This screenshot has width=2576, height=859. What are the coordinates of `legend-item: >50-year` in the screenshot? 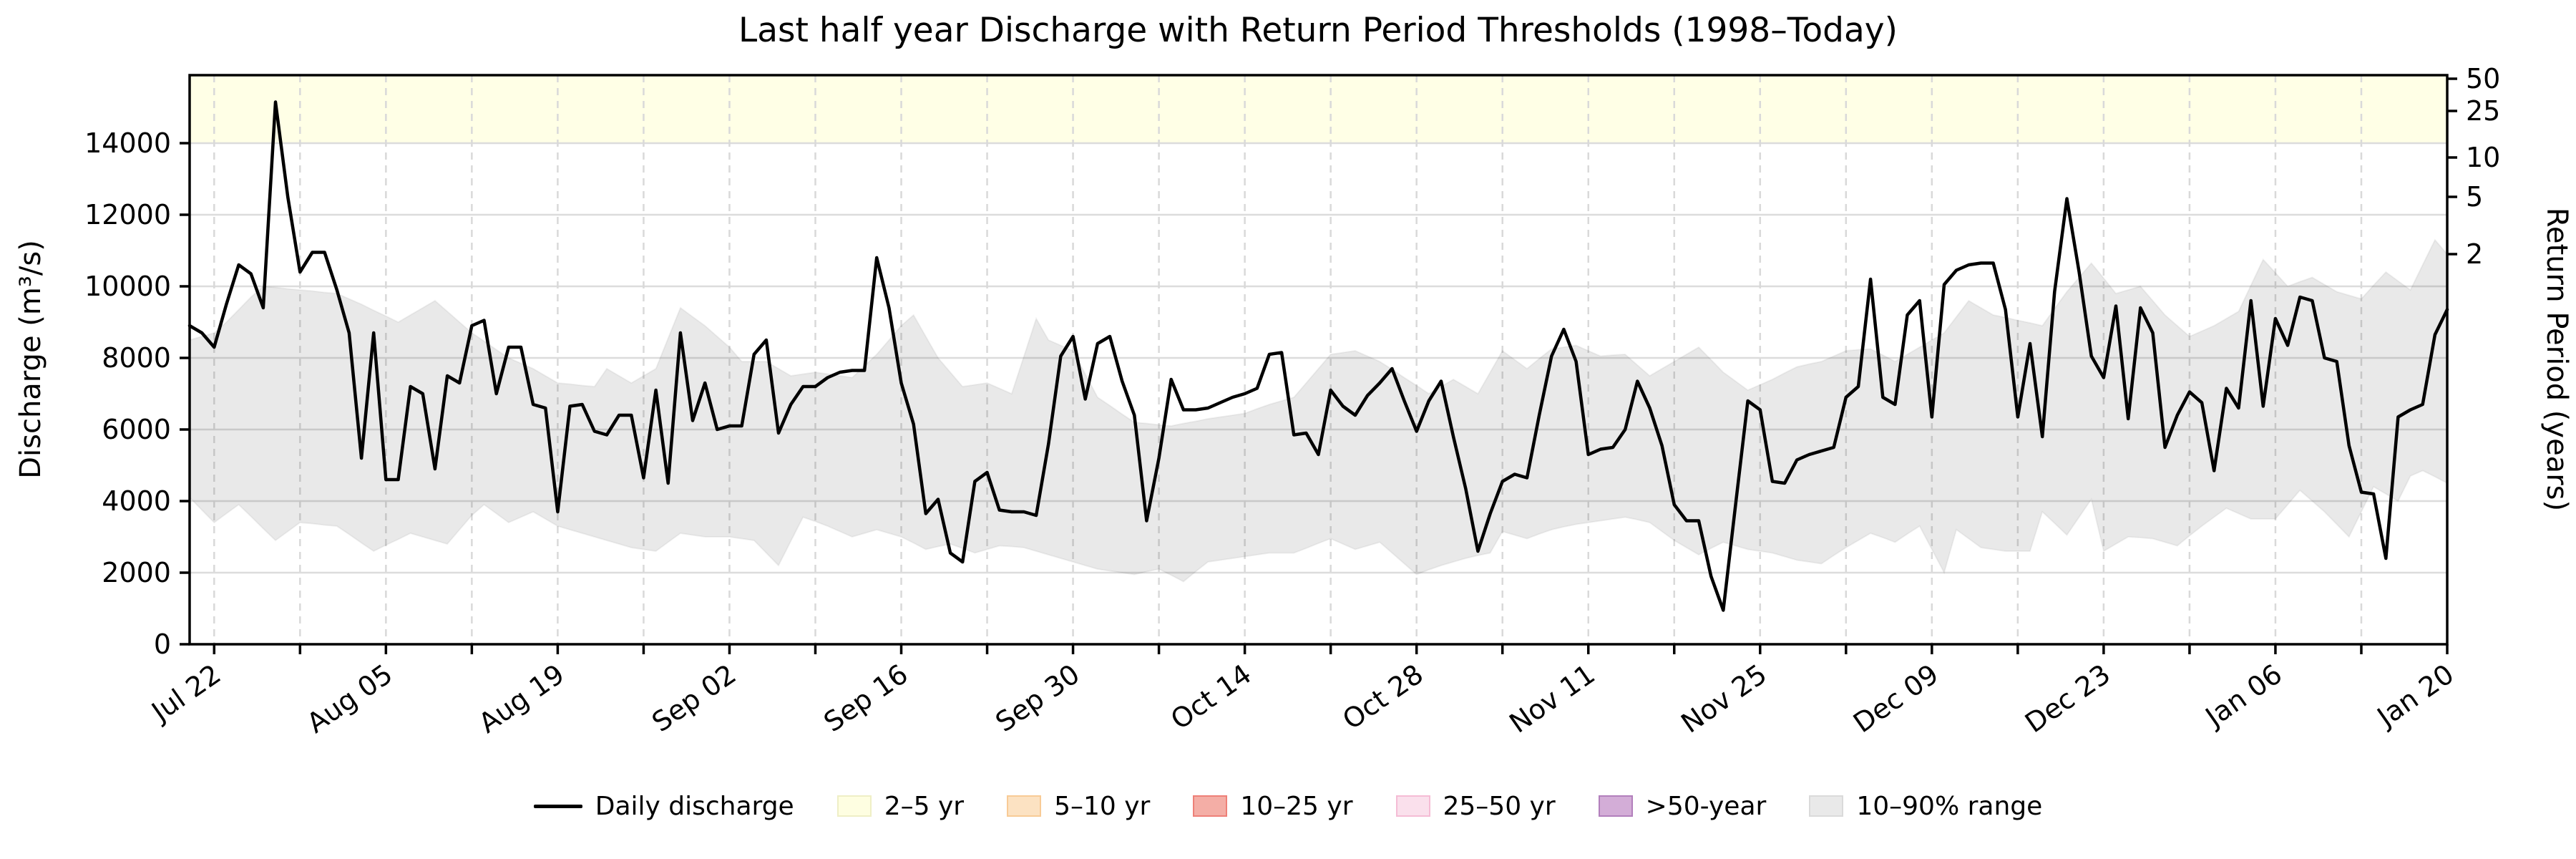 It's located at (1682, 806).